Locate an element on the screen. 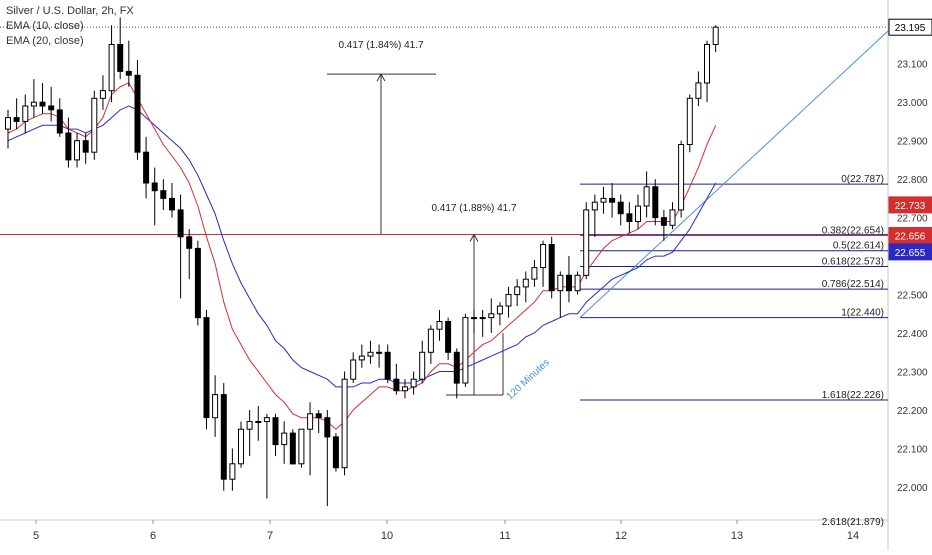 Image resolution: width=932 pixels, height=555 pixels. x-tick-label: 6 is located at coordinates (153, 536).